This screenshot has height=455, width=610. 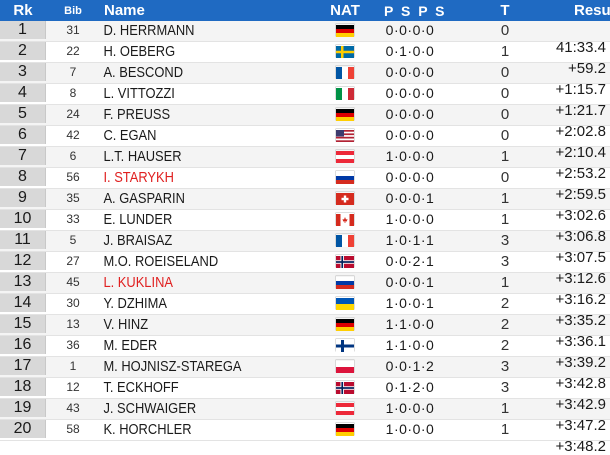 What do you see at coordinates (305, 437) in the screenshot?
I see `table-row: 20 58 K. HORCHLER 1·0·0·0 1 +3:48.2` at bounding box center [305, 437].